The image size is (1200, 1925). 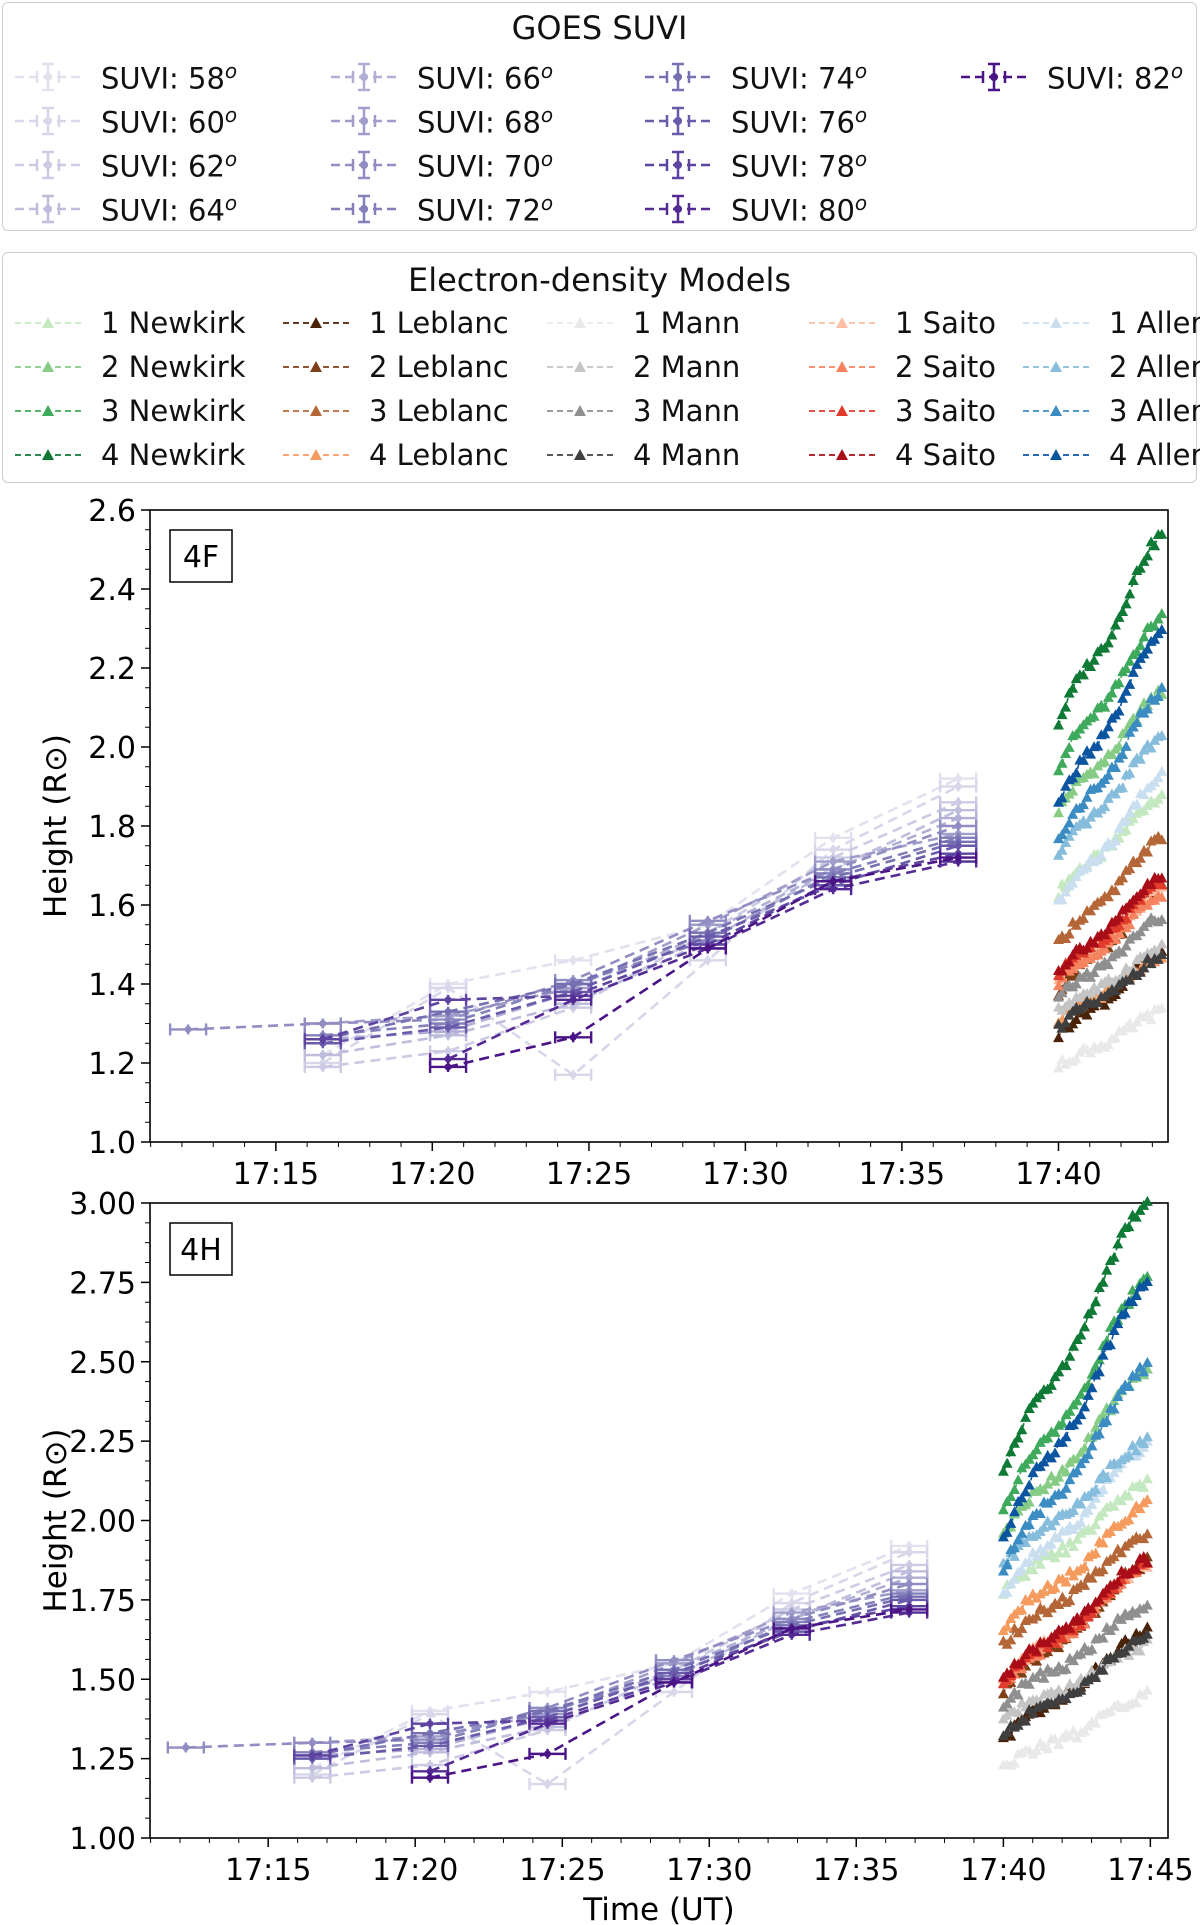 I want to click on legend-label: SUVI: 78o, so click(x=799, y=165).